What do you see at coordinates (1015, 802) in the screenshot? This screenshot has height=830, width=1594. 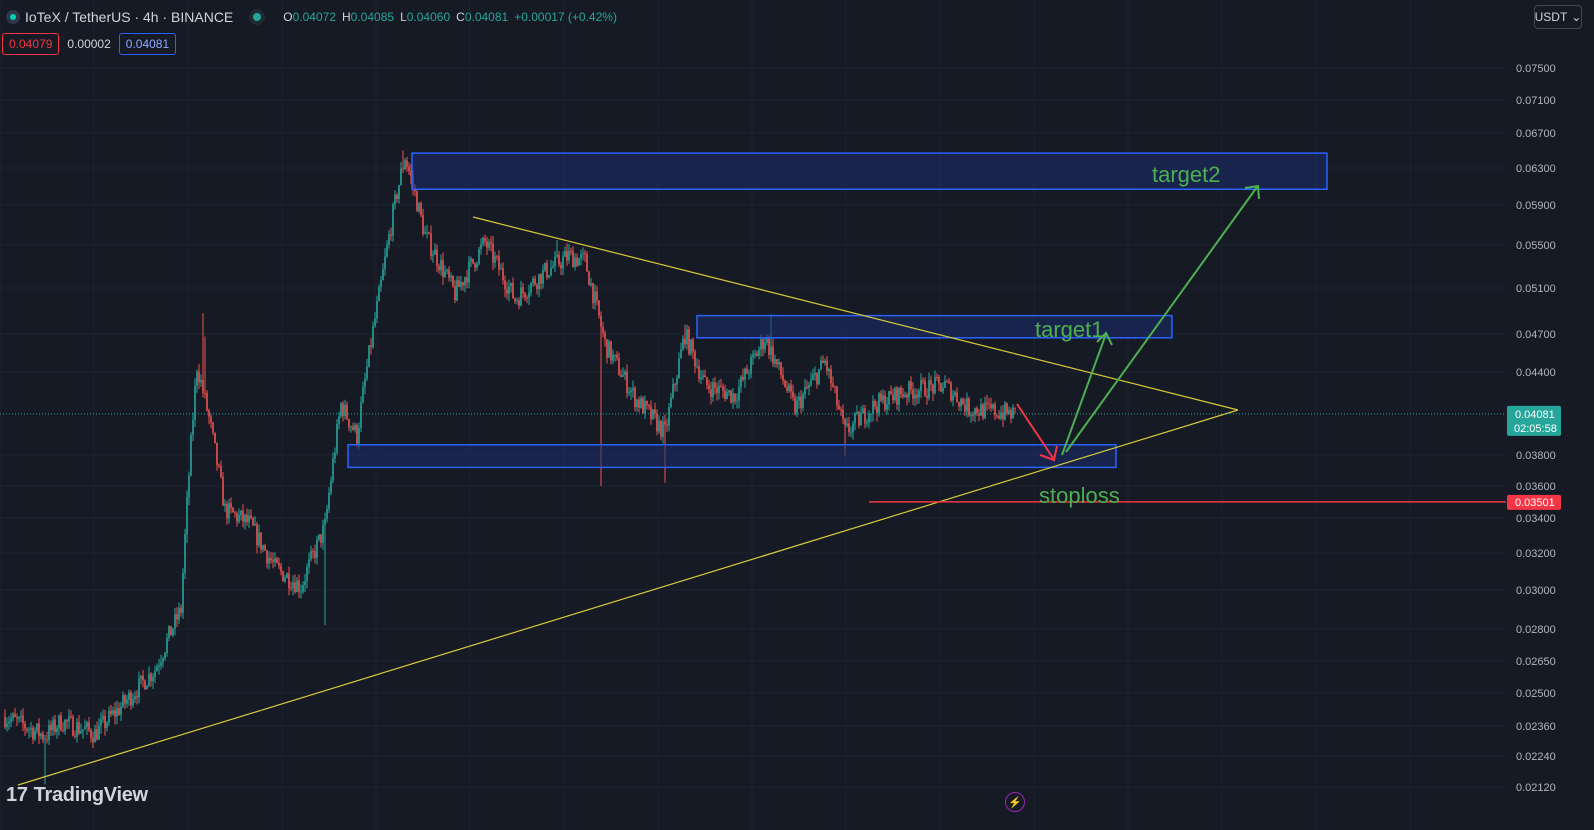 I see `lightning-icon: ⚡` at bounding box center [1015, 802].